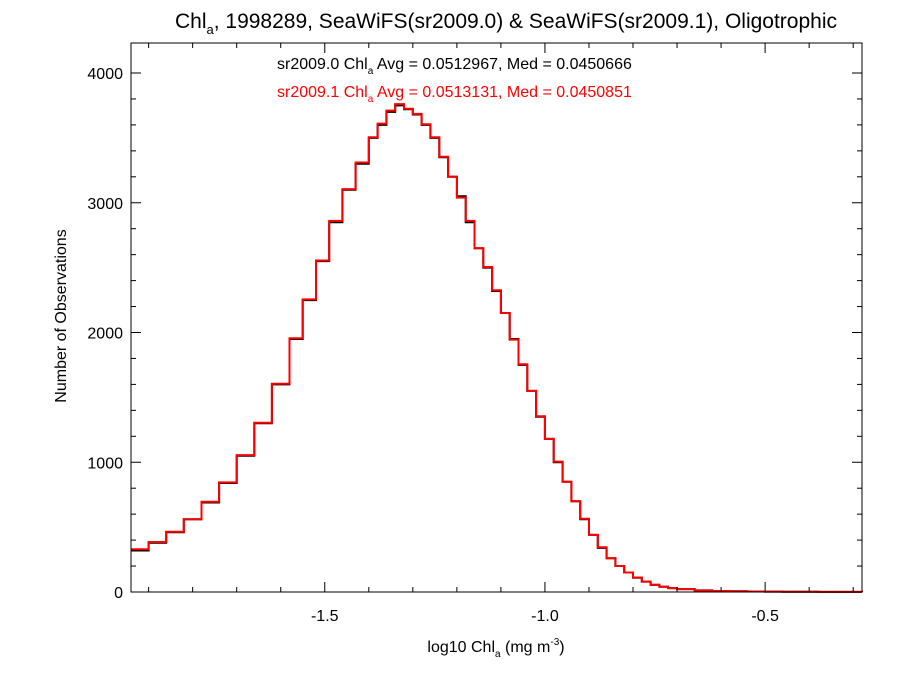 The image size is (900, 675). I want to click on y-tick-label: 0, so click(118, 593).